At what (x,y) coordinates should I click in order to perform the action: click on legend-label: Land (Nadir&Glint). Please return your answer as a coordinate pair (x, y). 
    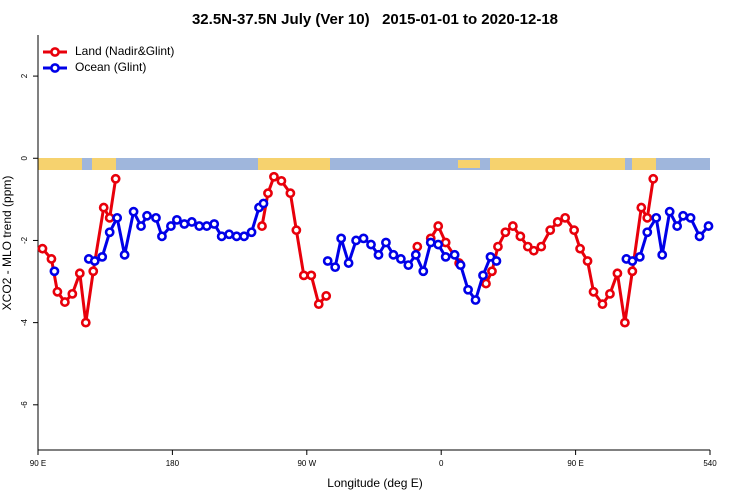
    Looking at the image, I should click on (124, 51).